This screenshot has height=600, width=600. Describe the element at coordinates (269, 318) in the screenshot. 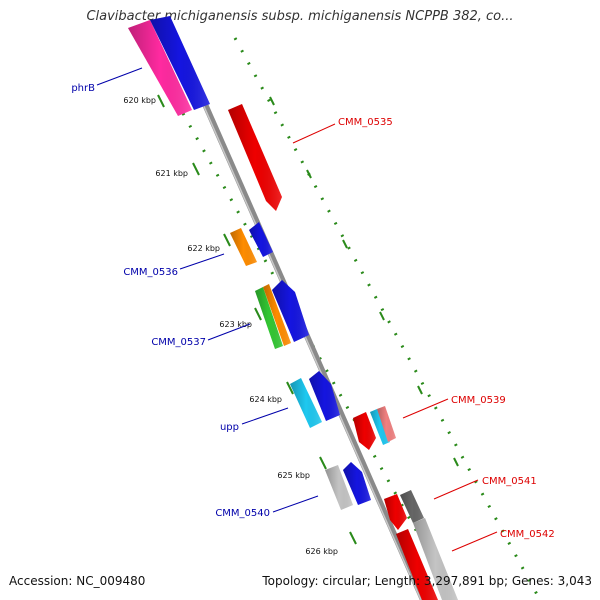

I see `gene-CMM_0537-green` at that location.